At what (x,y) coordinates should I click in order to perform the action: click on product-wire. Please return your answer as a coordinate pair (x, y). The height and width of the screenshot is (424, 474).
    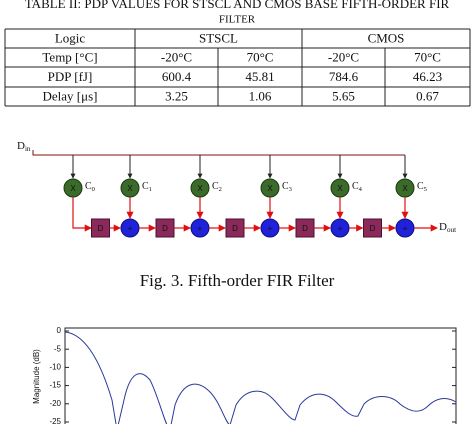
    Looking at the image, I should click on (82, 214).